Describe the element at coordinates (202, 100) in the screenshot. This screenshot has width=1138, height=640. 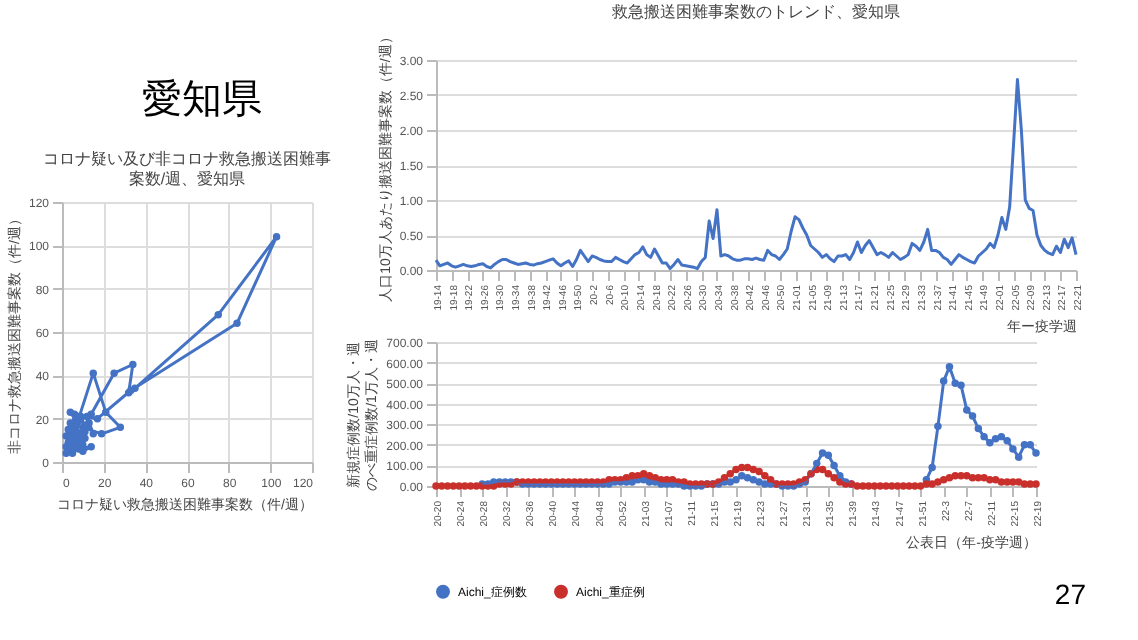
I see `text: 愛知県` at that location.